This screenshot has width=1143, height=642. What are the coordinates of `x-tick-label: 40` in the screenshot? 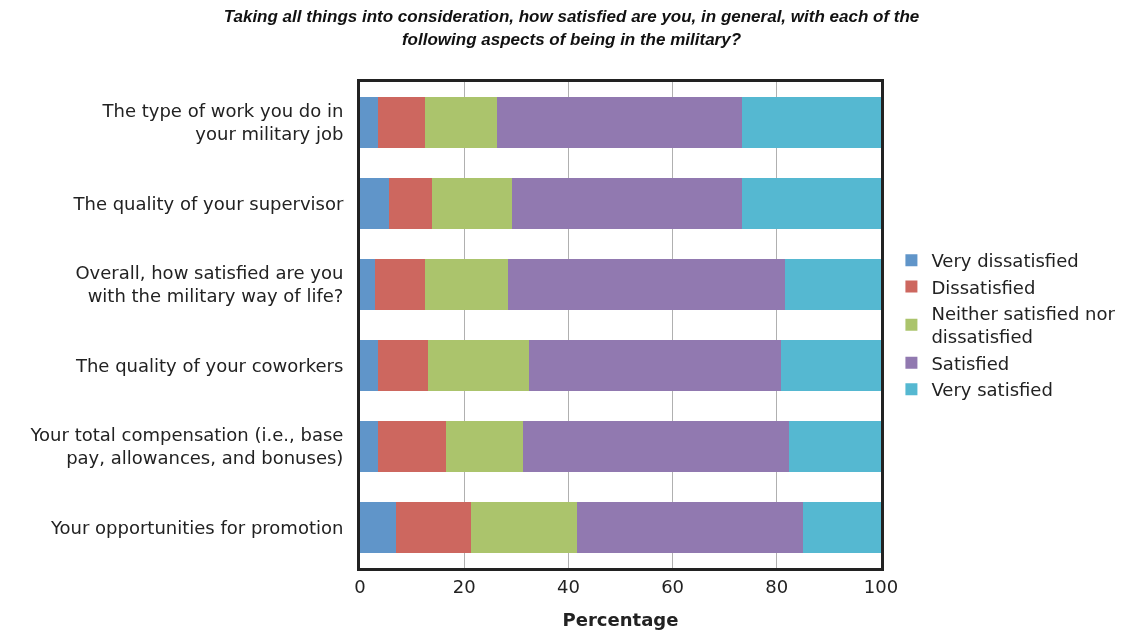 It's located at (568, 586).